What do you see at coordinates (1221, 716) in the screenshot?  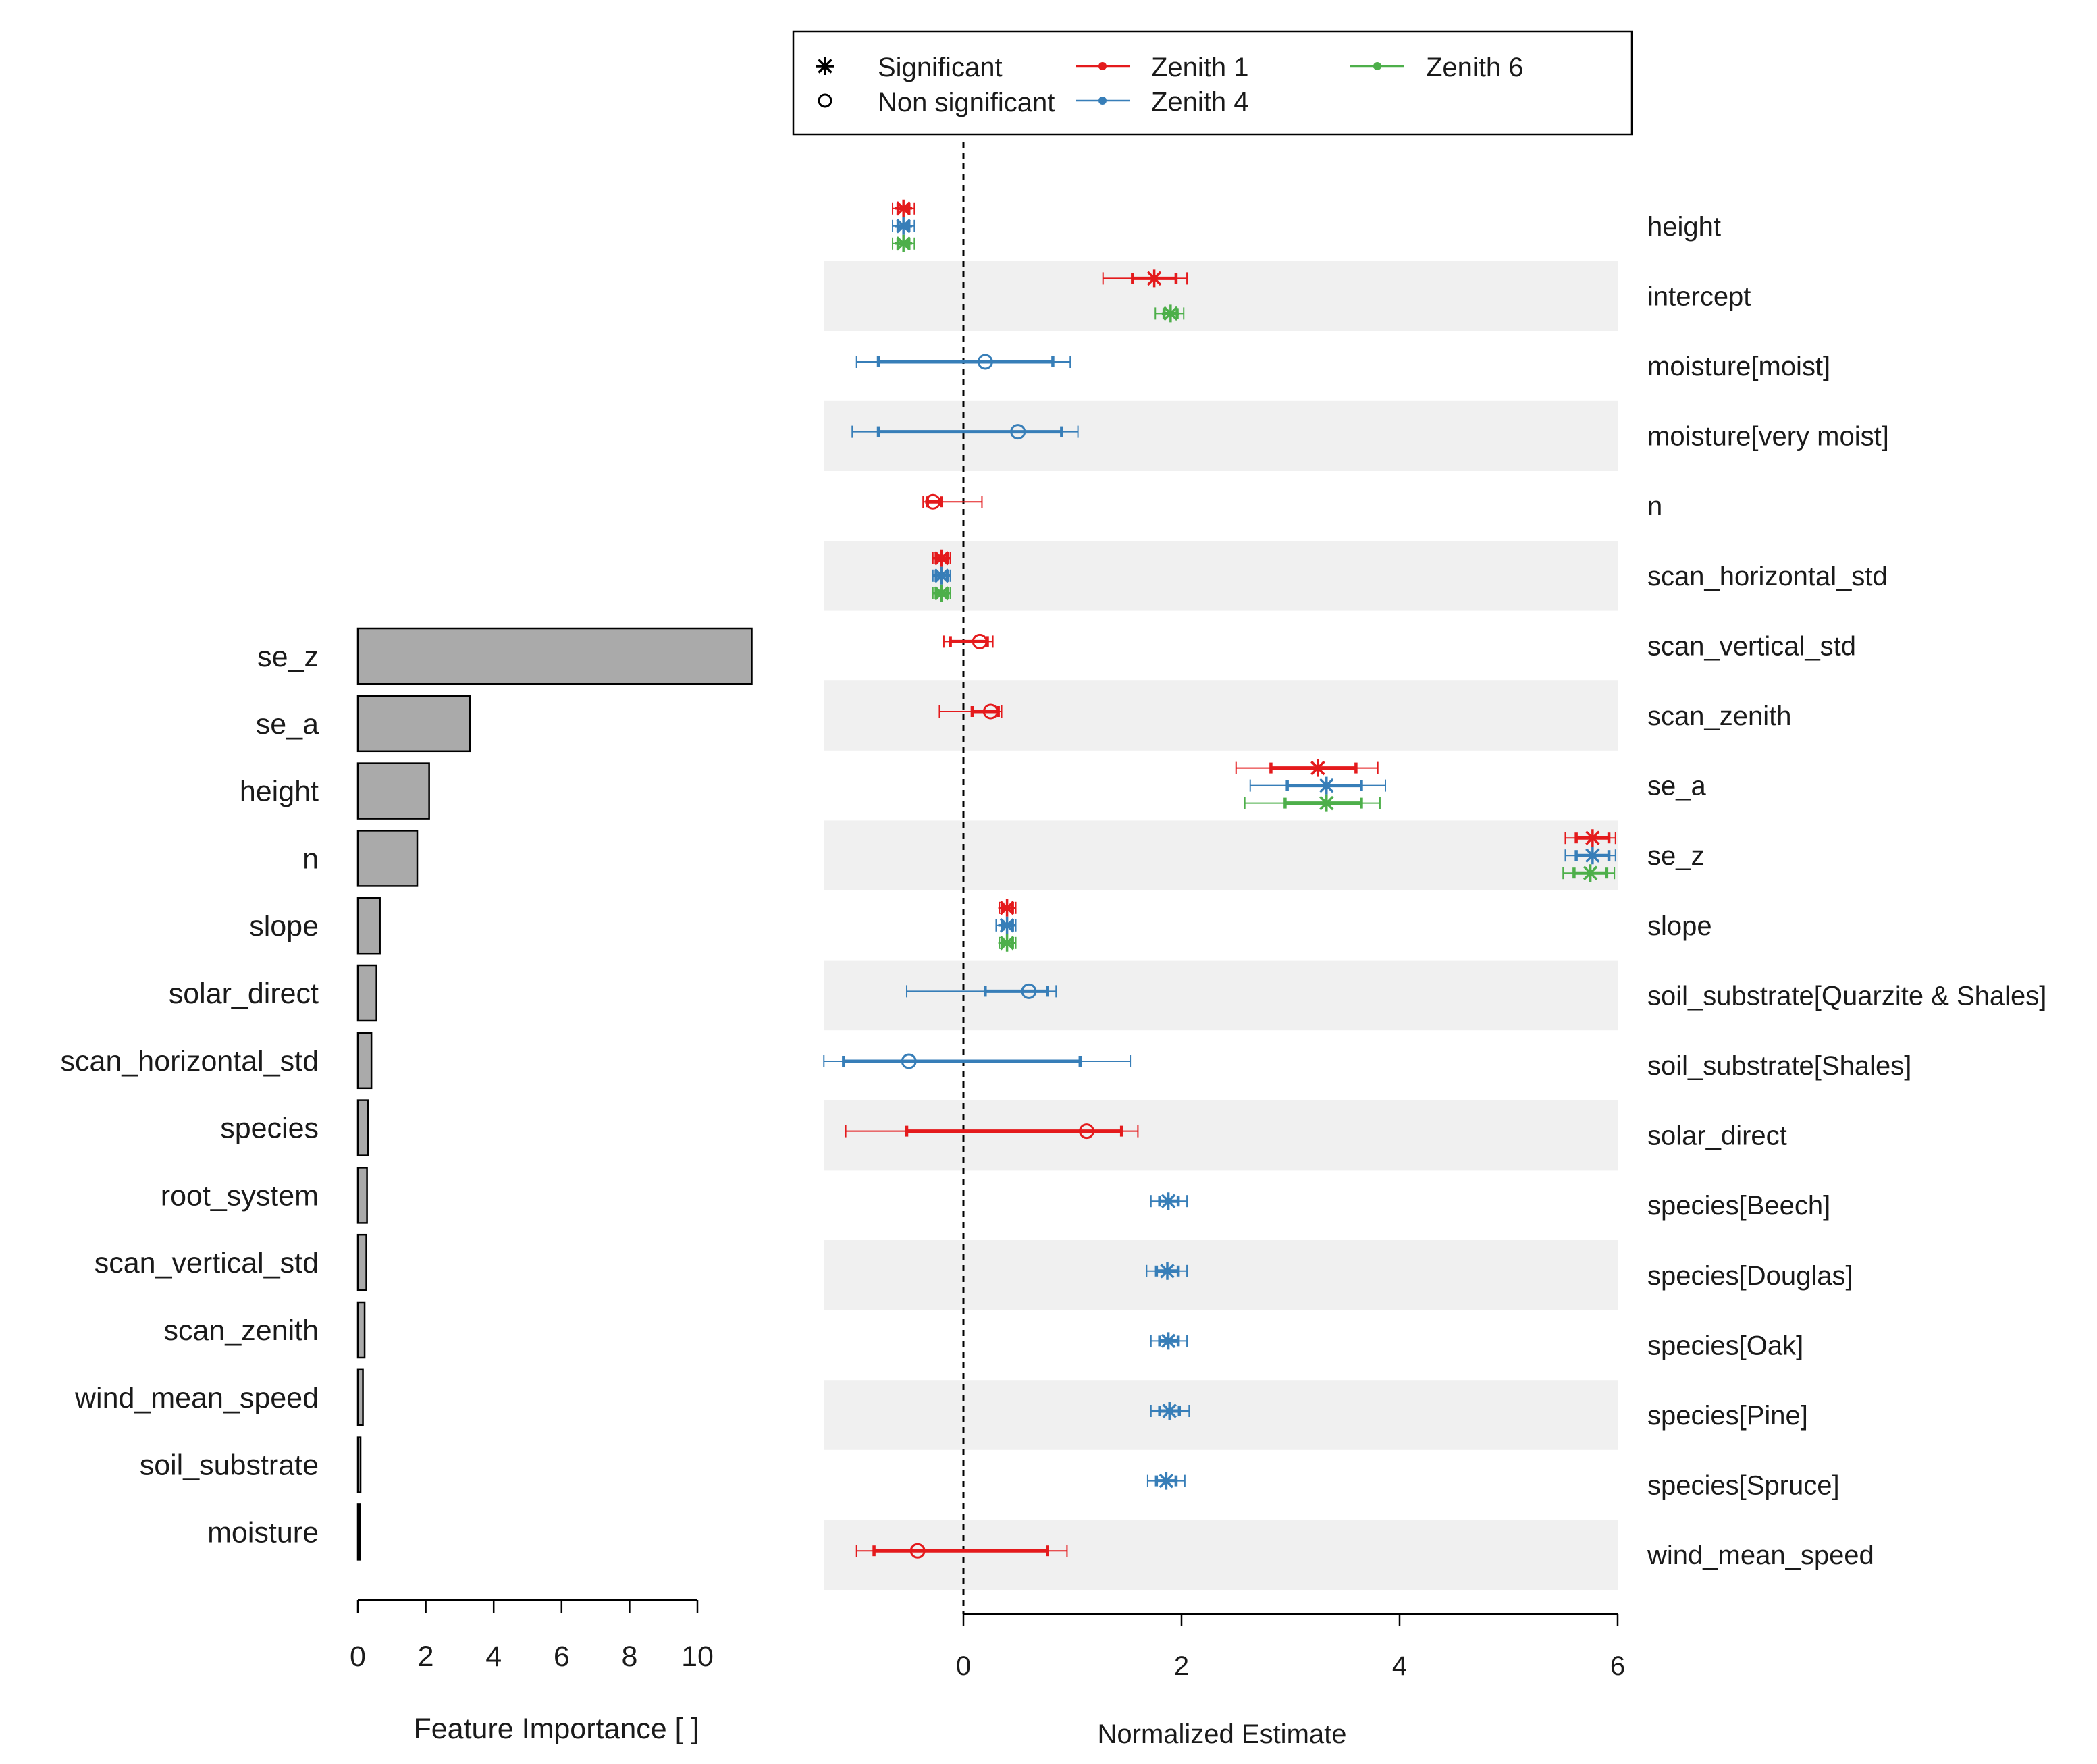 I see `row-band-scan-zenith` at bounding box center [1221, 716].